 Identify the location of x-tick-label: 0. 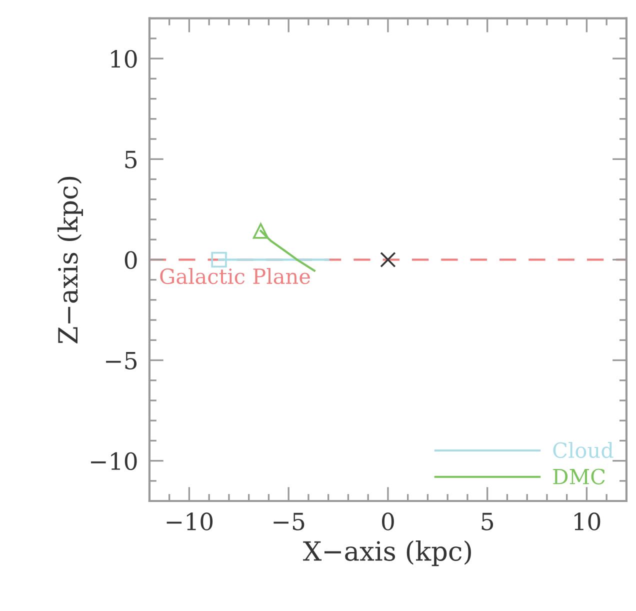
(388, 521).